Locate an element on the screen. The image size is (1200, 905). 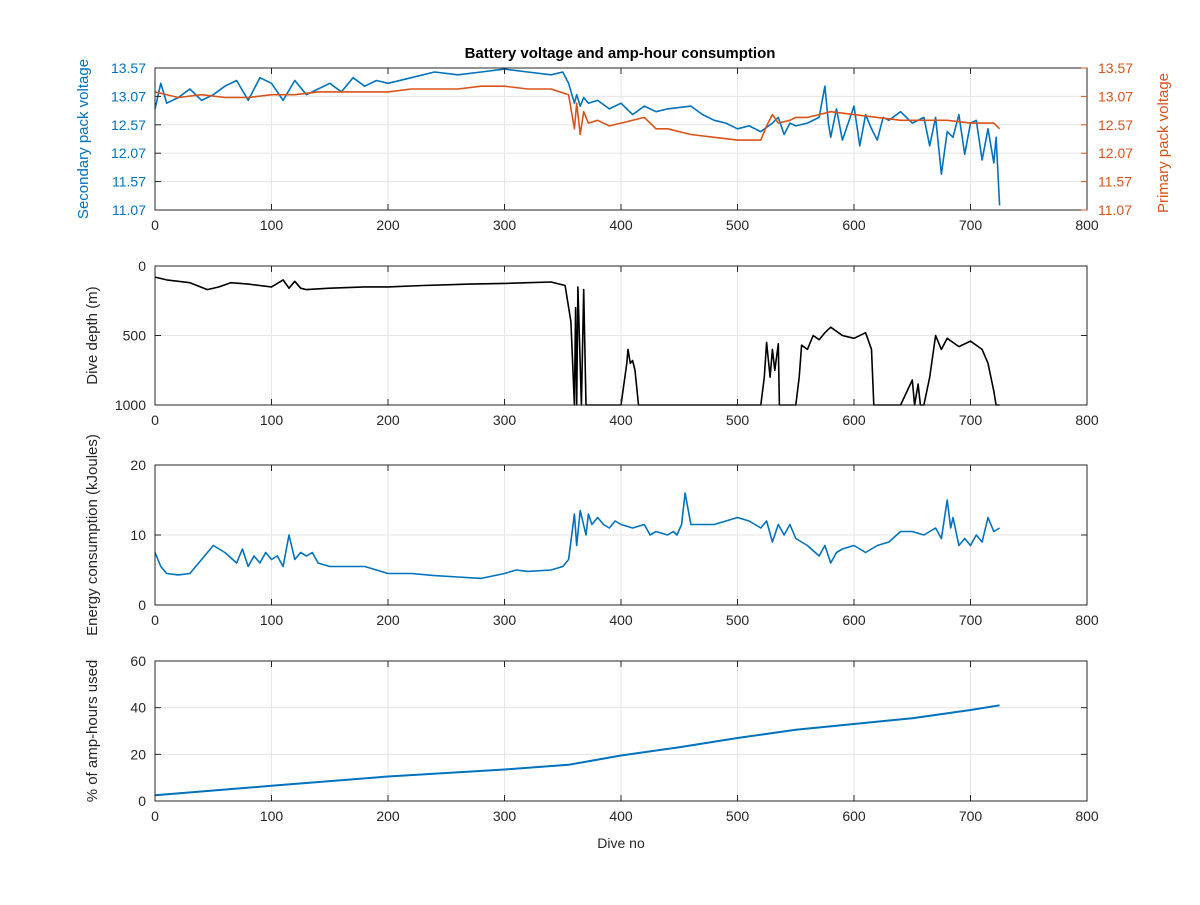
y-tick-label: 11.57 is located at coordinates (129, 182).